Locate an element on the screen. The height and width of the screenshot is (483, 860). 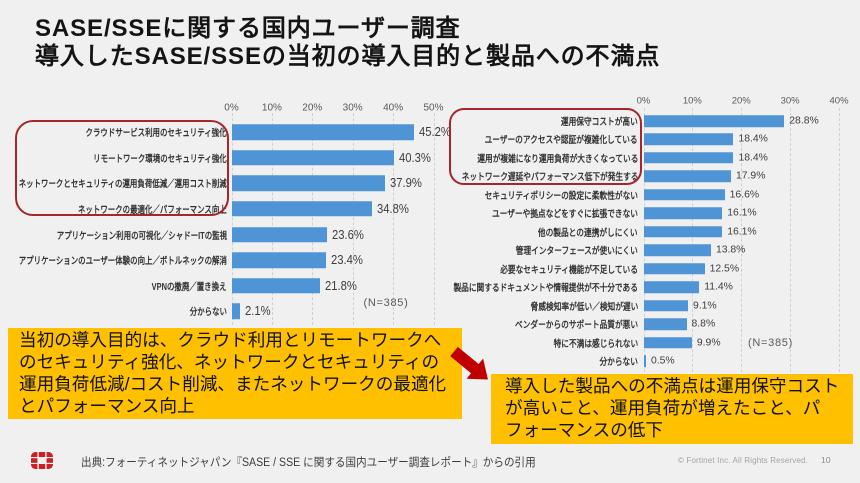
category-label: アプリケーションのユーザー体験の向上／ボトルネックの解消 is located at coordinates (122, 262).